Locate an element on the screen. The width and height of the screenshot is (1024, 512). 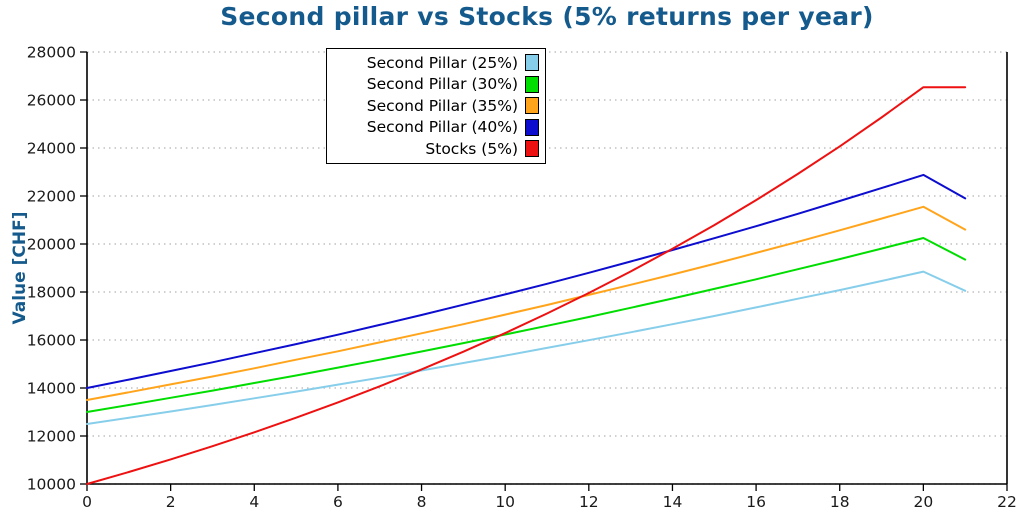
x-tick-label-22: 22 is located at coordinates (1007, 502).